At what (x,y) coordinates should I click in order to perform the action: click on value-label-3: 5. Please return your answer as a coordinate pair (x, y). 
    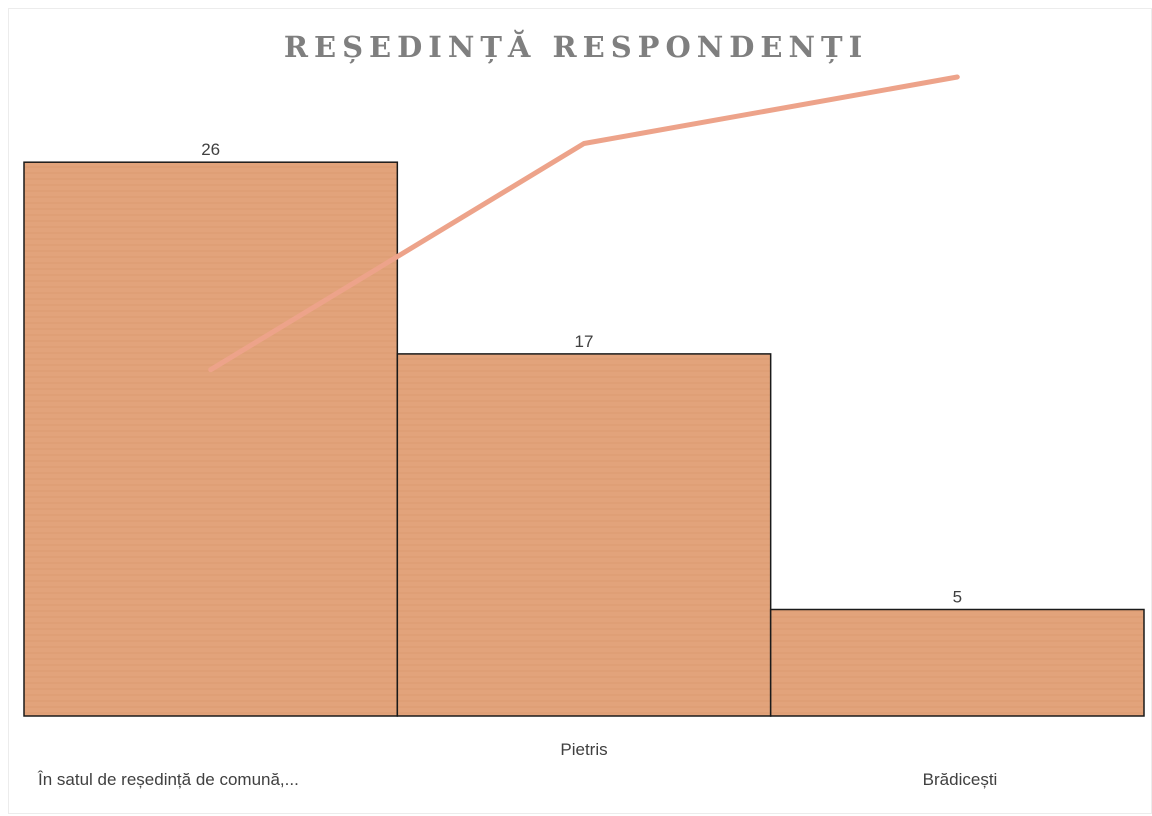
    Looking at the image, I should click on (957, 597).